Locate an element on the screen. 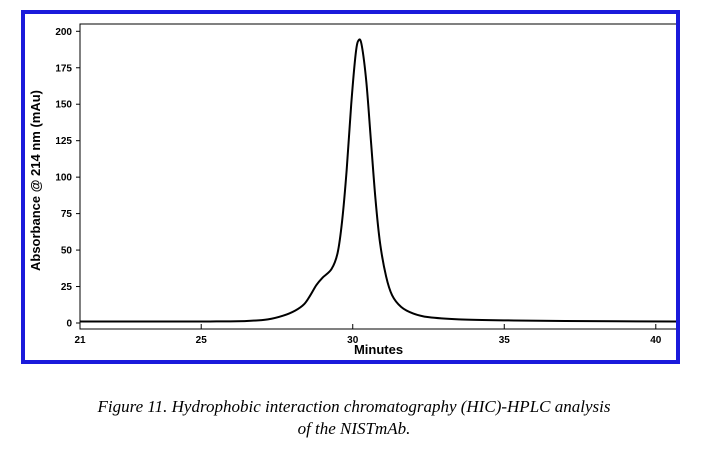 This screenshot has width=708, height=453. x-axis: 21 25 30 35 40 is located at coordinates (368, 335).